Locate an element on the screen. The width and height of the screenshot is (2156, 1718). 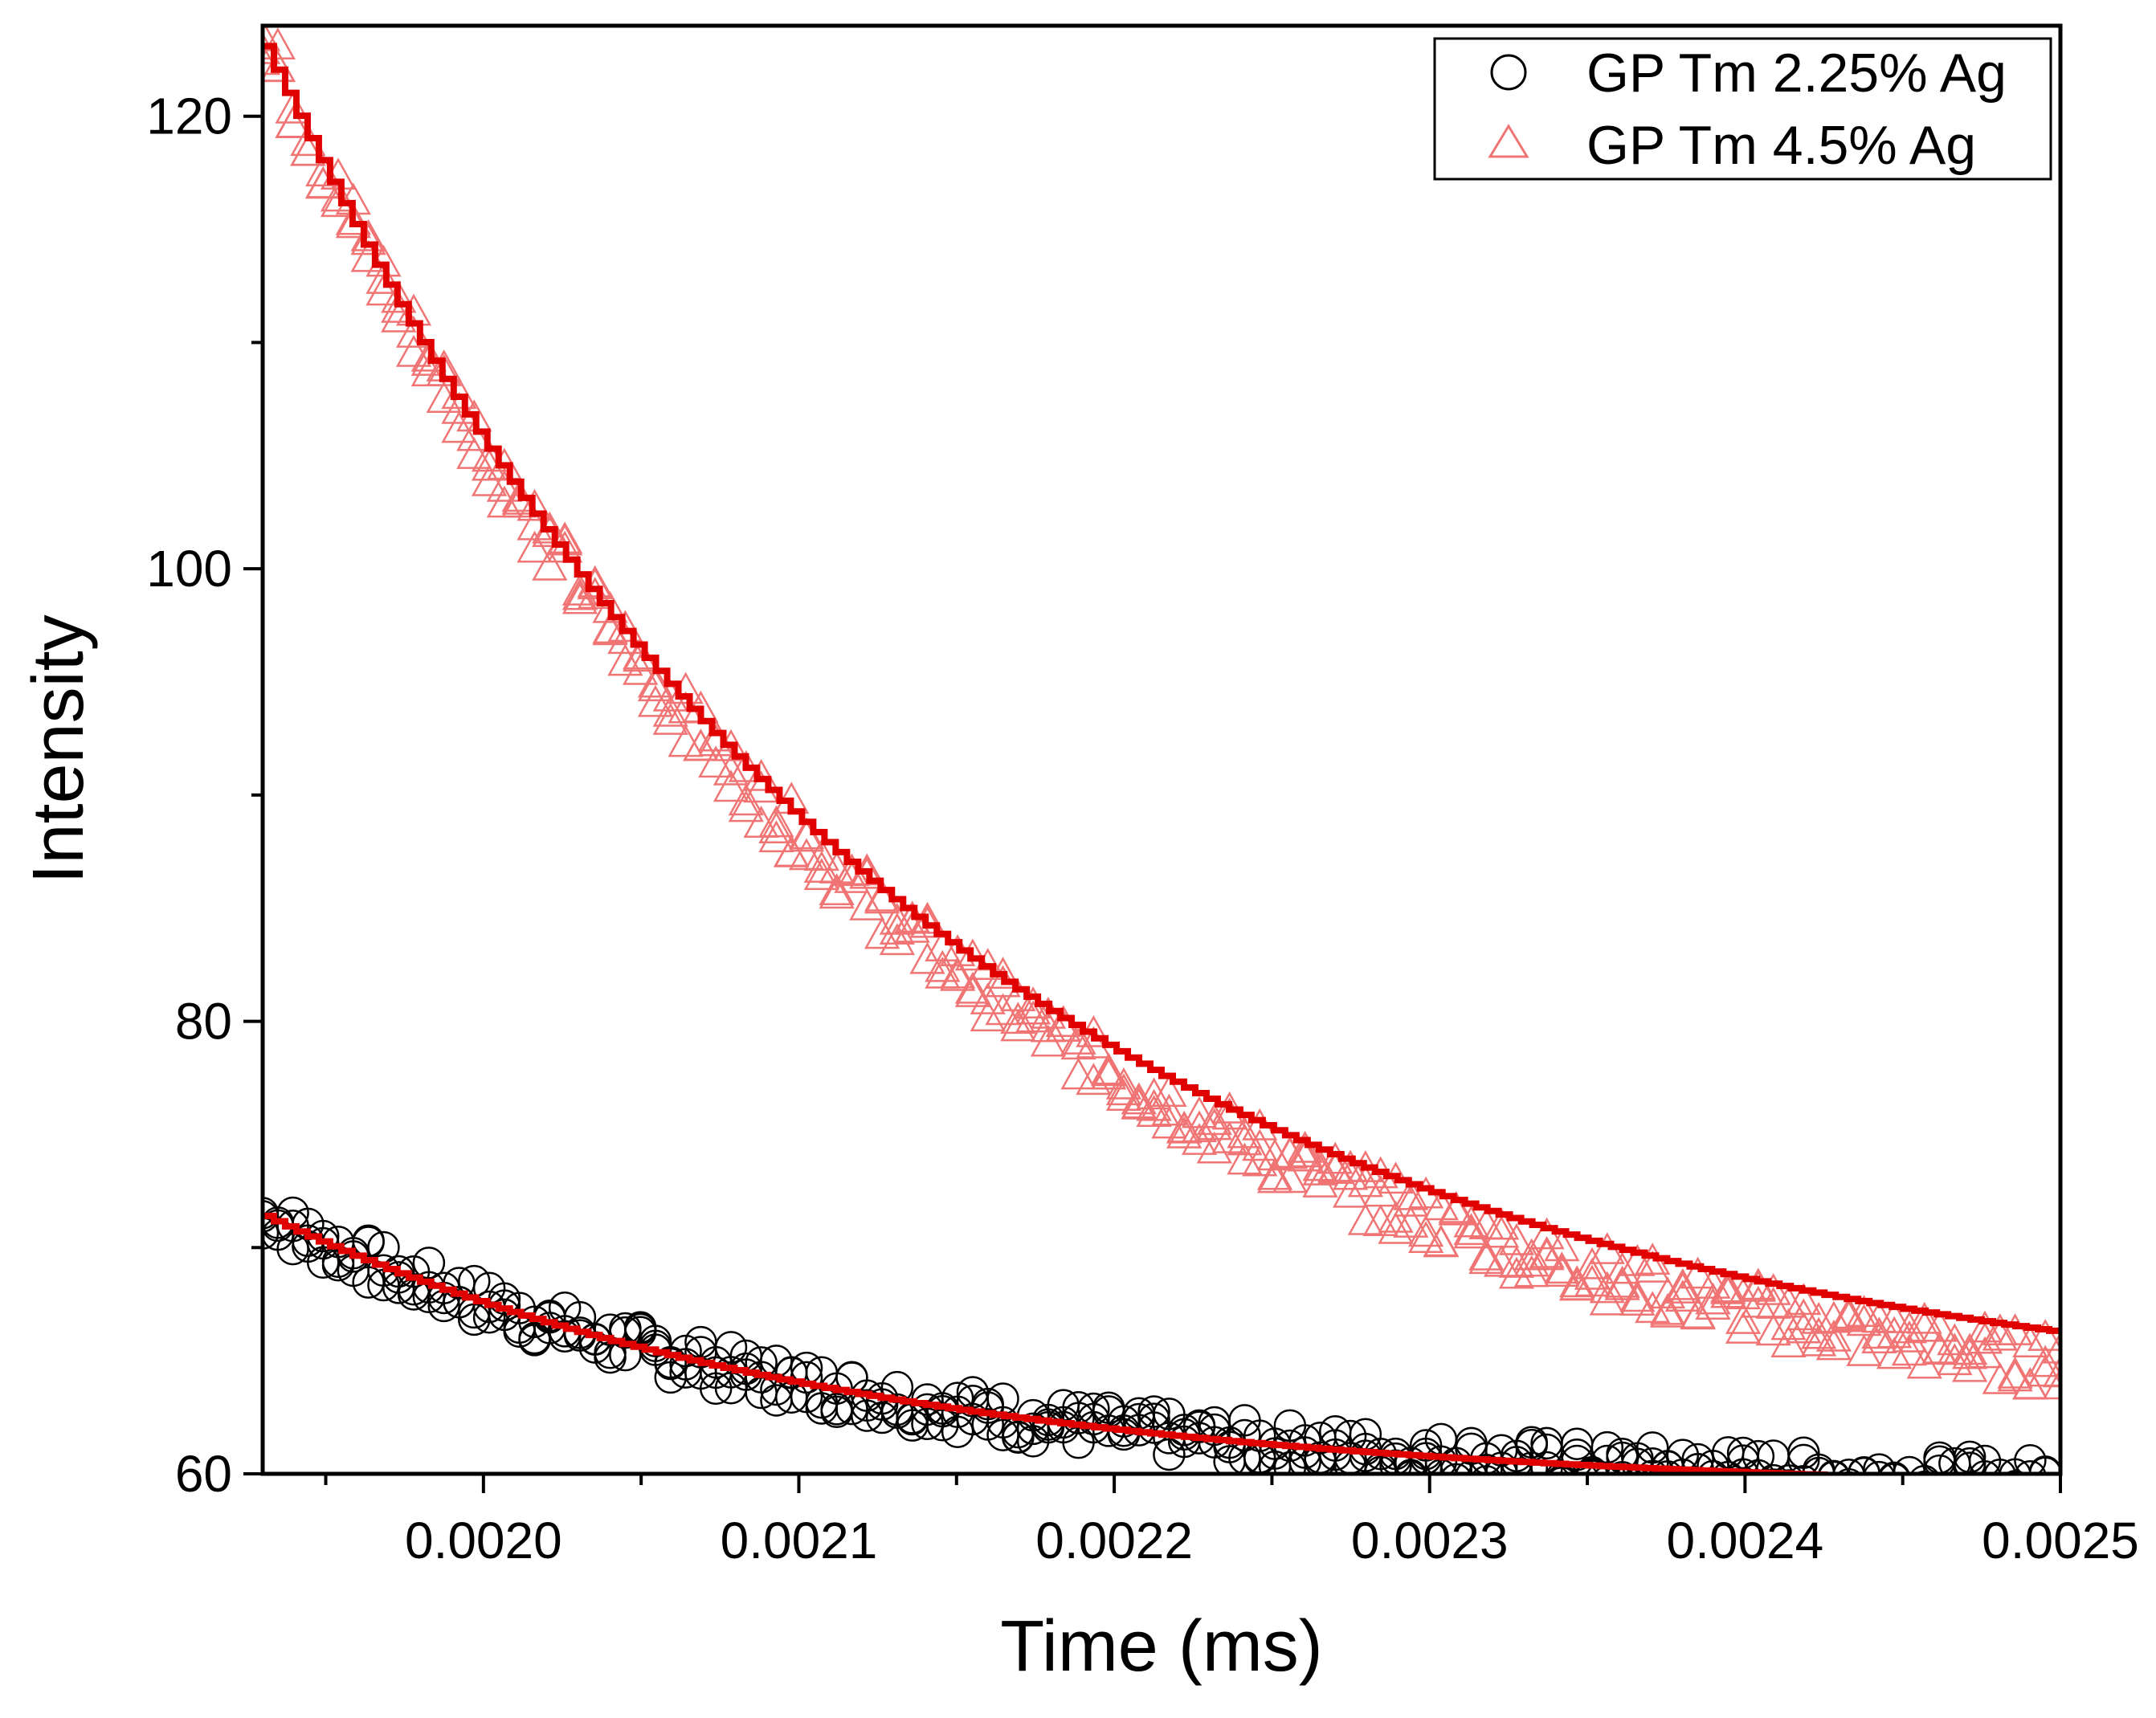
y-axis-title: Intensity is located at coordinates (58, 748).